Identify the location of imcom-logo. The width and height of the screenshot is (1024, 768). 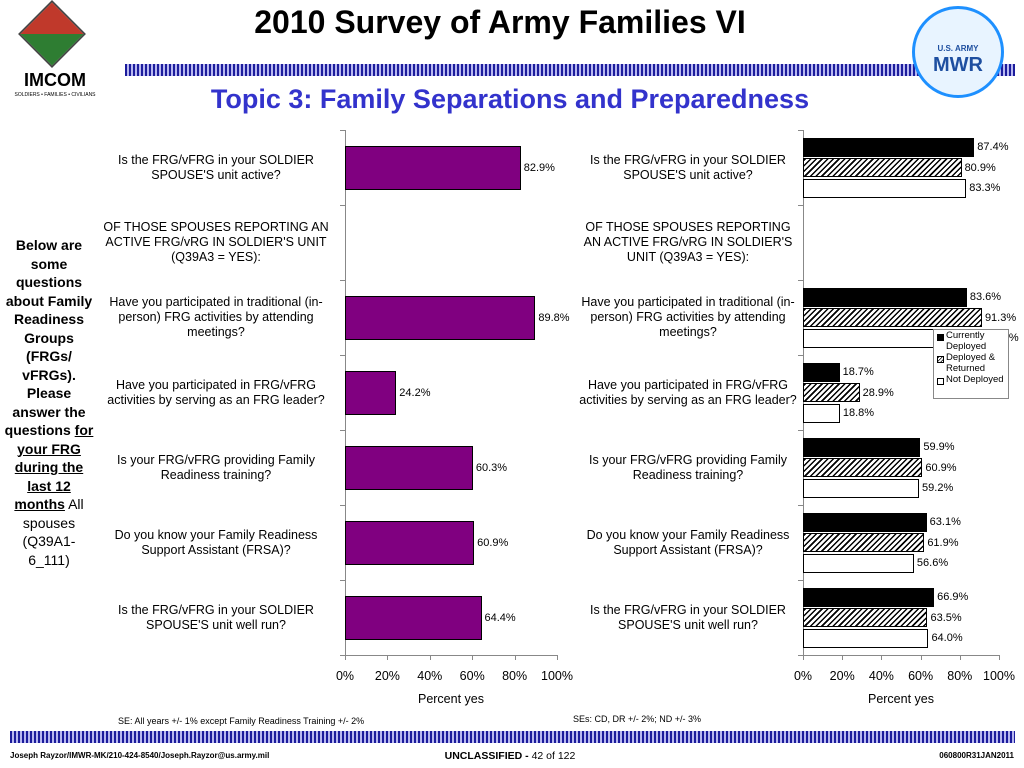
(52, 34).